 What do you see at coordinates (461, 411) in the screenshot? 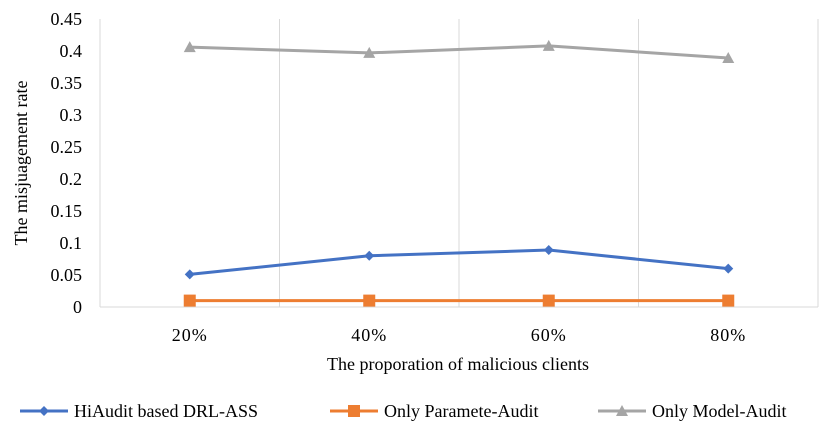
I see `legend-label: Only Paramete-Audit` at bounding box center [461, 411].